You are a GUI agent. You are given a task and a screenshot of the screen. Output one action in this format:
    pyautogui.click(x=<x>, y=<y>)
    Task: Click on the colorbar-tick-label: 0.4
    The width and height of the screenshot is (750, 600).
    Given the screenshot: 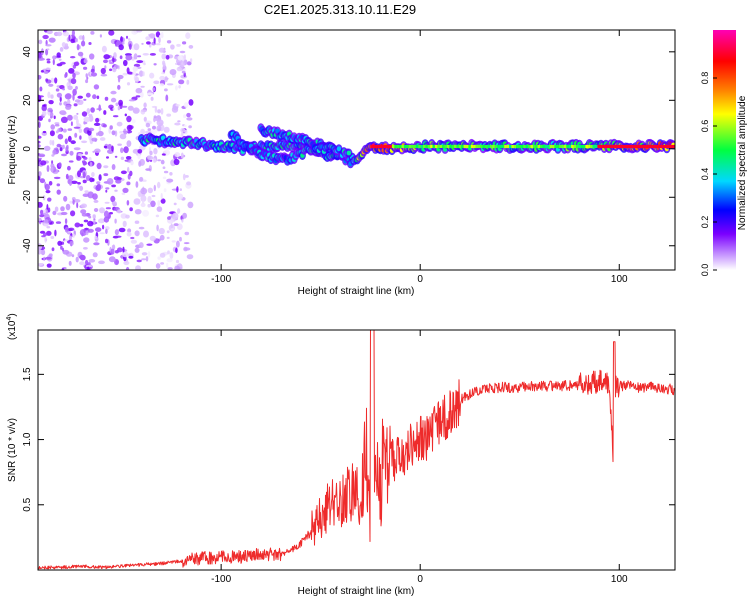 What is the action you would take?
    pyautogui.click(x=705, y=174)
    